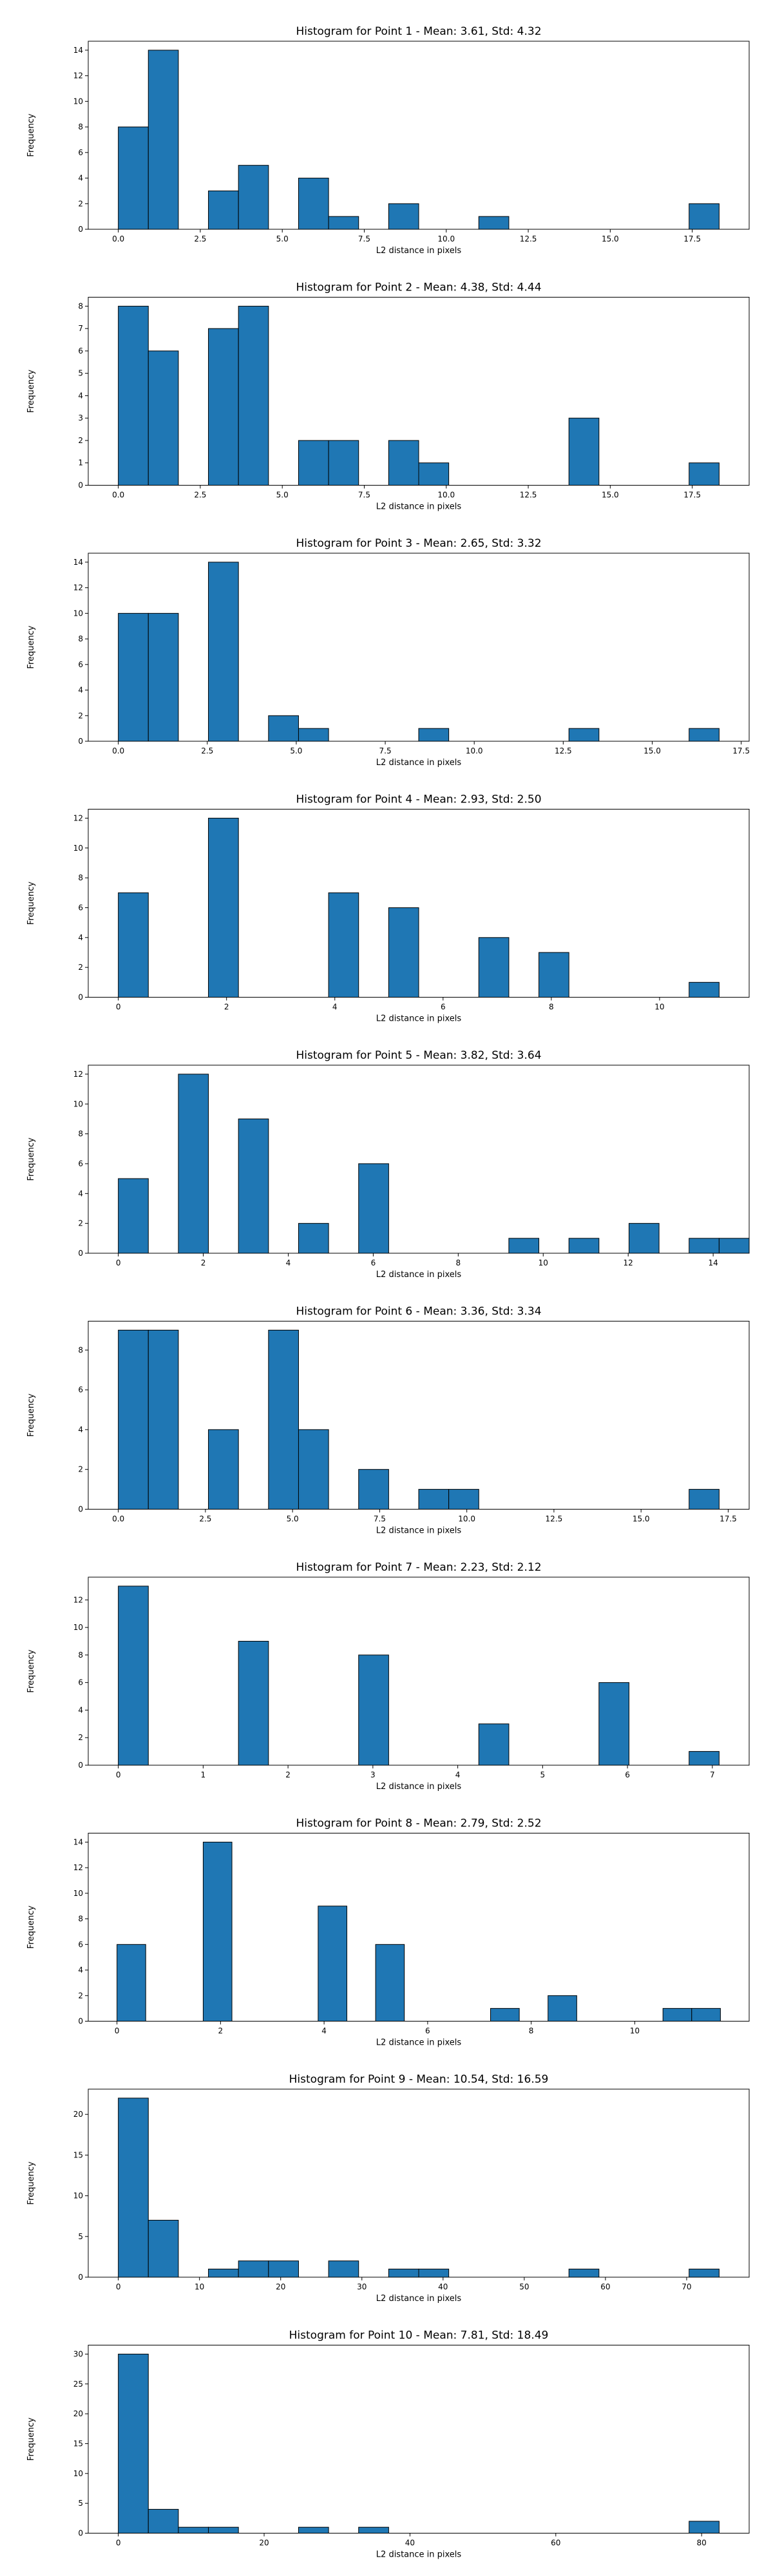 This screenshot has height=2576, width=773. Describe the element at coordinates (293, 1519) in the screenshot. I see `x-tick-label: 5.0` at that location.